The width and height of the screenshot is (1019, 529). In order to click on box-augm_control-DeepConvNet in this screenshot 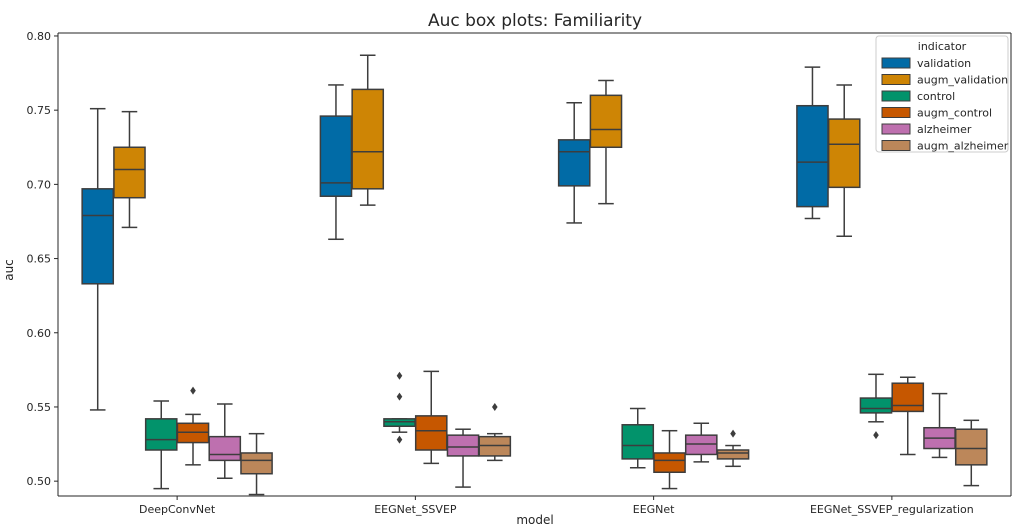, I will do `click(193, 426)`.